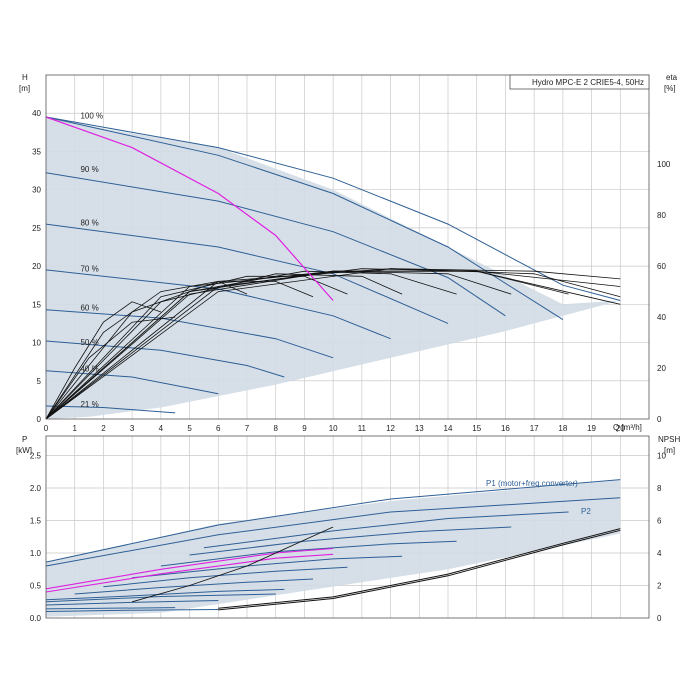 Image resolution: width=700 pixels, height=700 pixels. What do you see at coordinates (89, 369) in the screenshot?
I see `speed-label: 40 %` at bounding box center [89, 369].